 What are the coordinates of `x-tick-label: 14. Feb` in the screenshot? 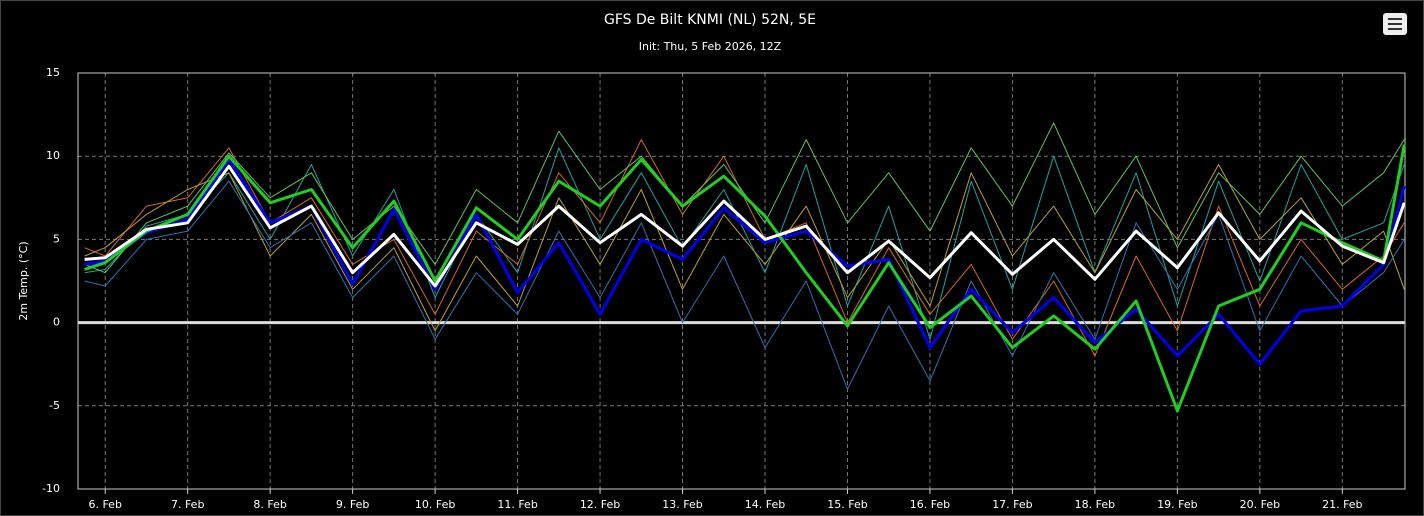 It's located at (765, 504).